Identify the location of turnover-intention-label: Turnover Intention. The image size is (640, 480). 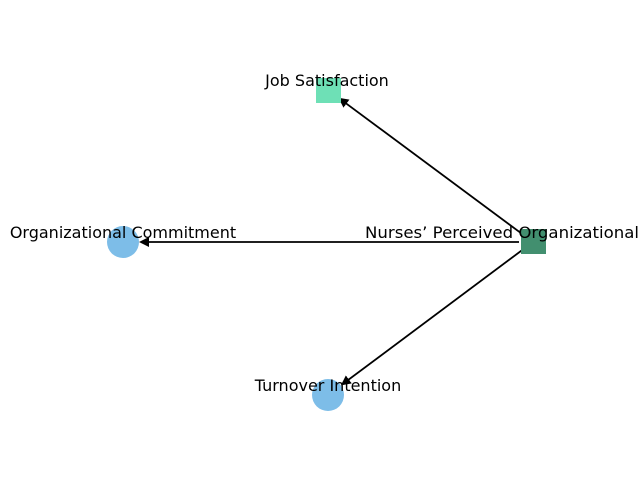
(327, 385).